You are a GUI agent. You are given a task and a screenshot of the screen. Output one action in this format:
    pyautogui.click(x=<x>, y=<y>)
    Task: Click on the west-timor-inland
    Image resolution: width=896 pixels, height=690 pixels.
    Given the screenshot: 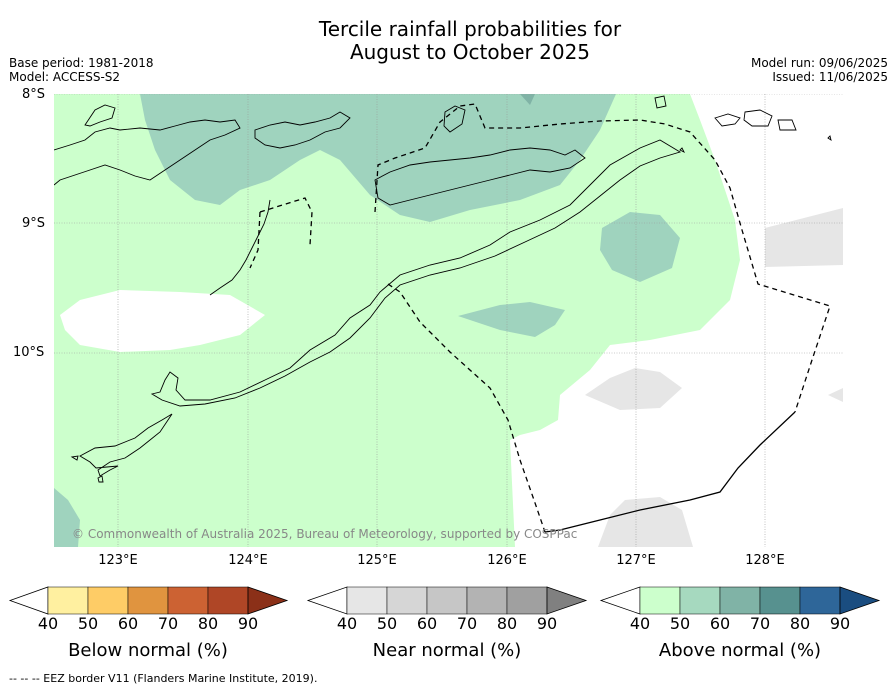 What is the action you would take?
    pyautogui.click(x=240, y=247)
    